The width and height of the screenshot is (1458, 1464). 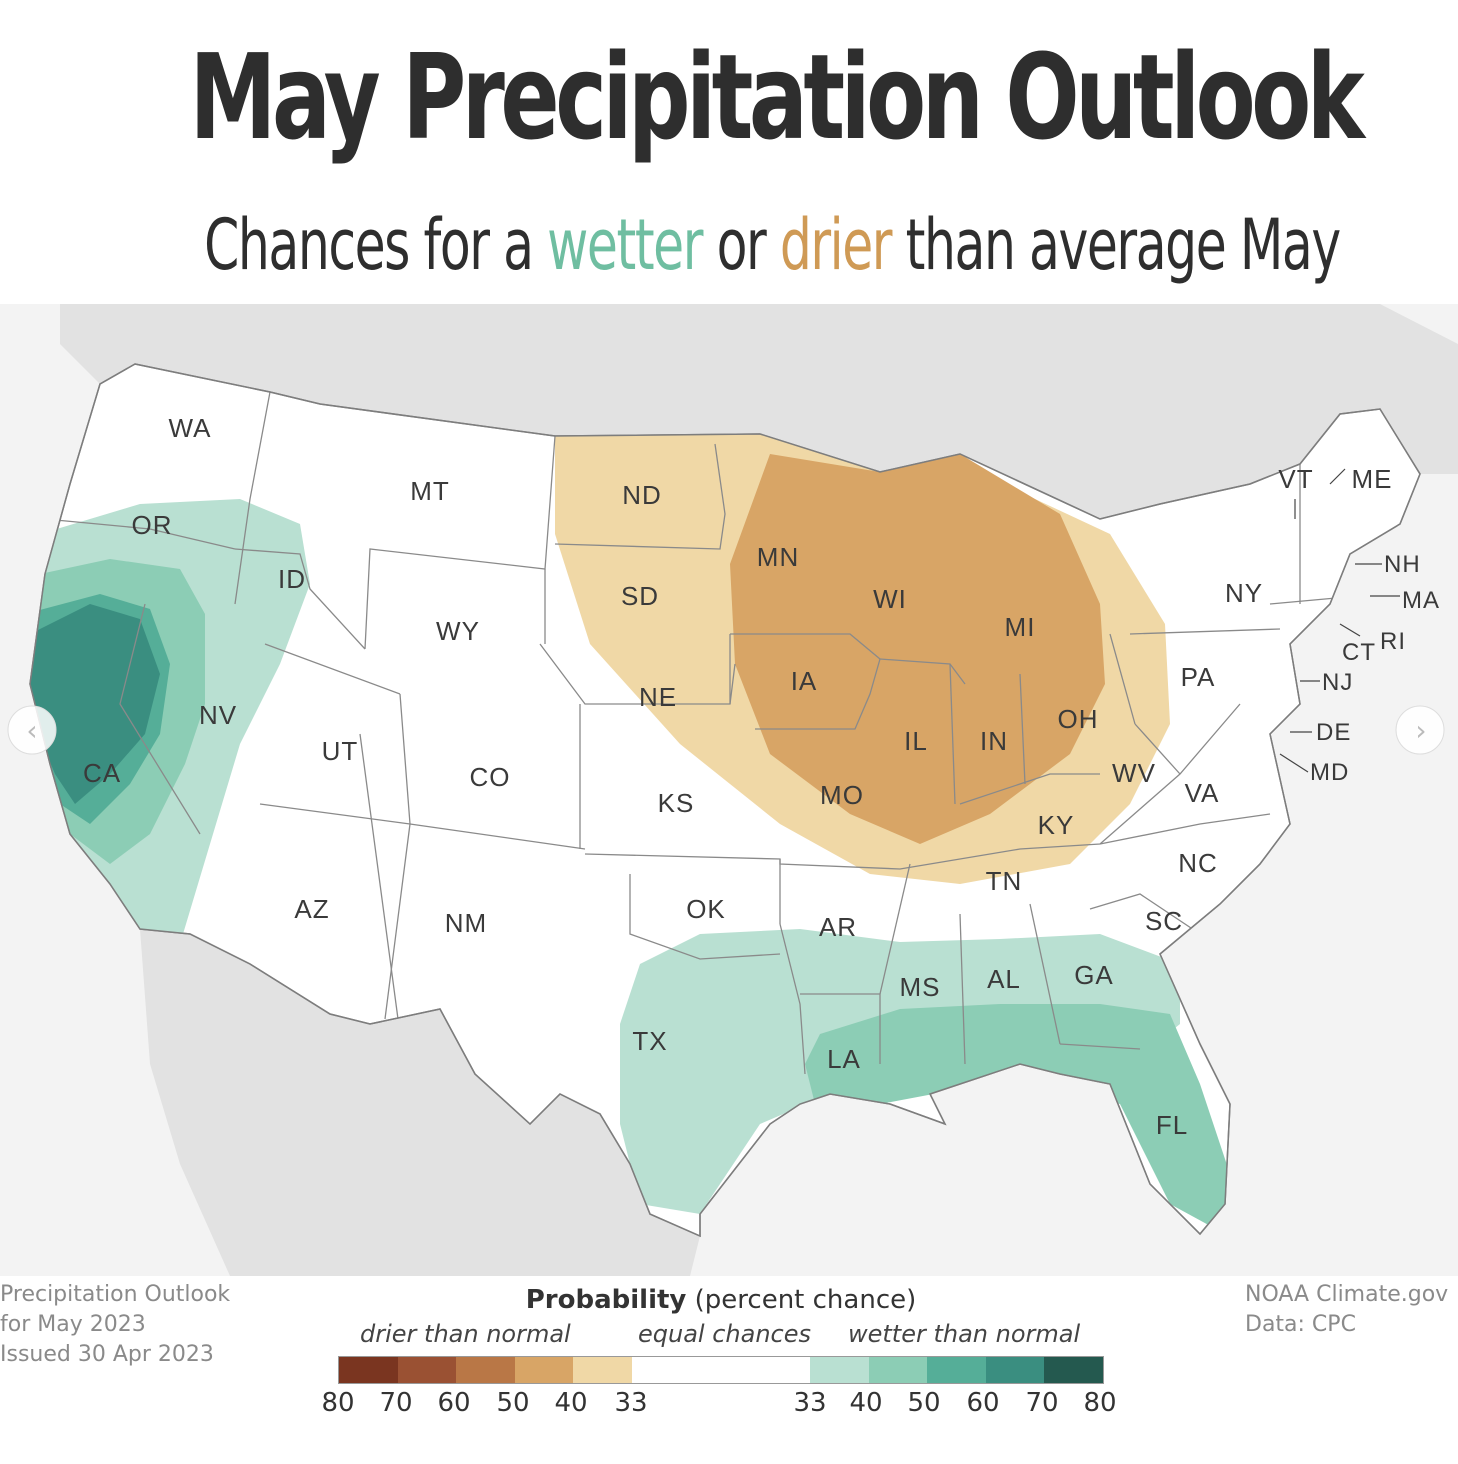 What do you see at coordinates (642, 495) in the screenshot?
I see `label-nd: ND` at bounding box center [642, 495].